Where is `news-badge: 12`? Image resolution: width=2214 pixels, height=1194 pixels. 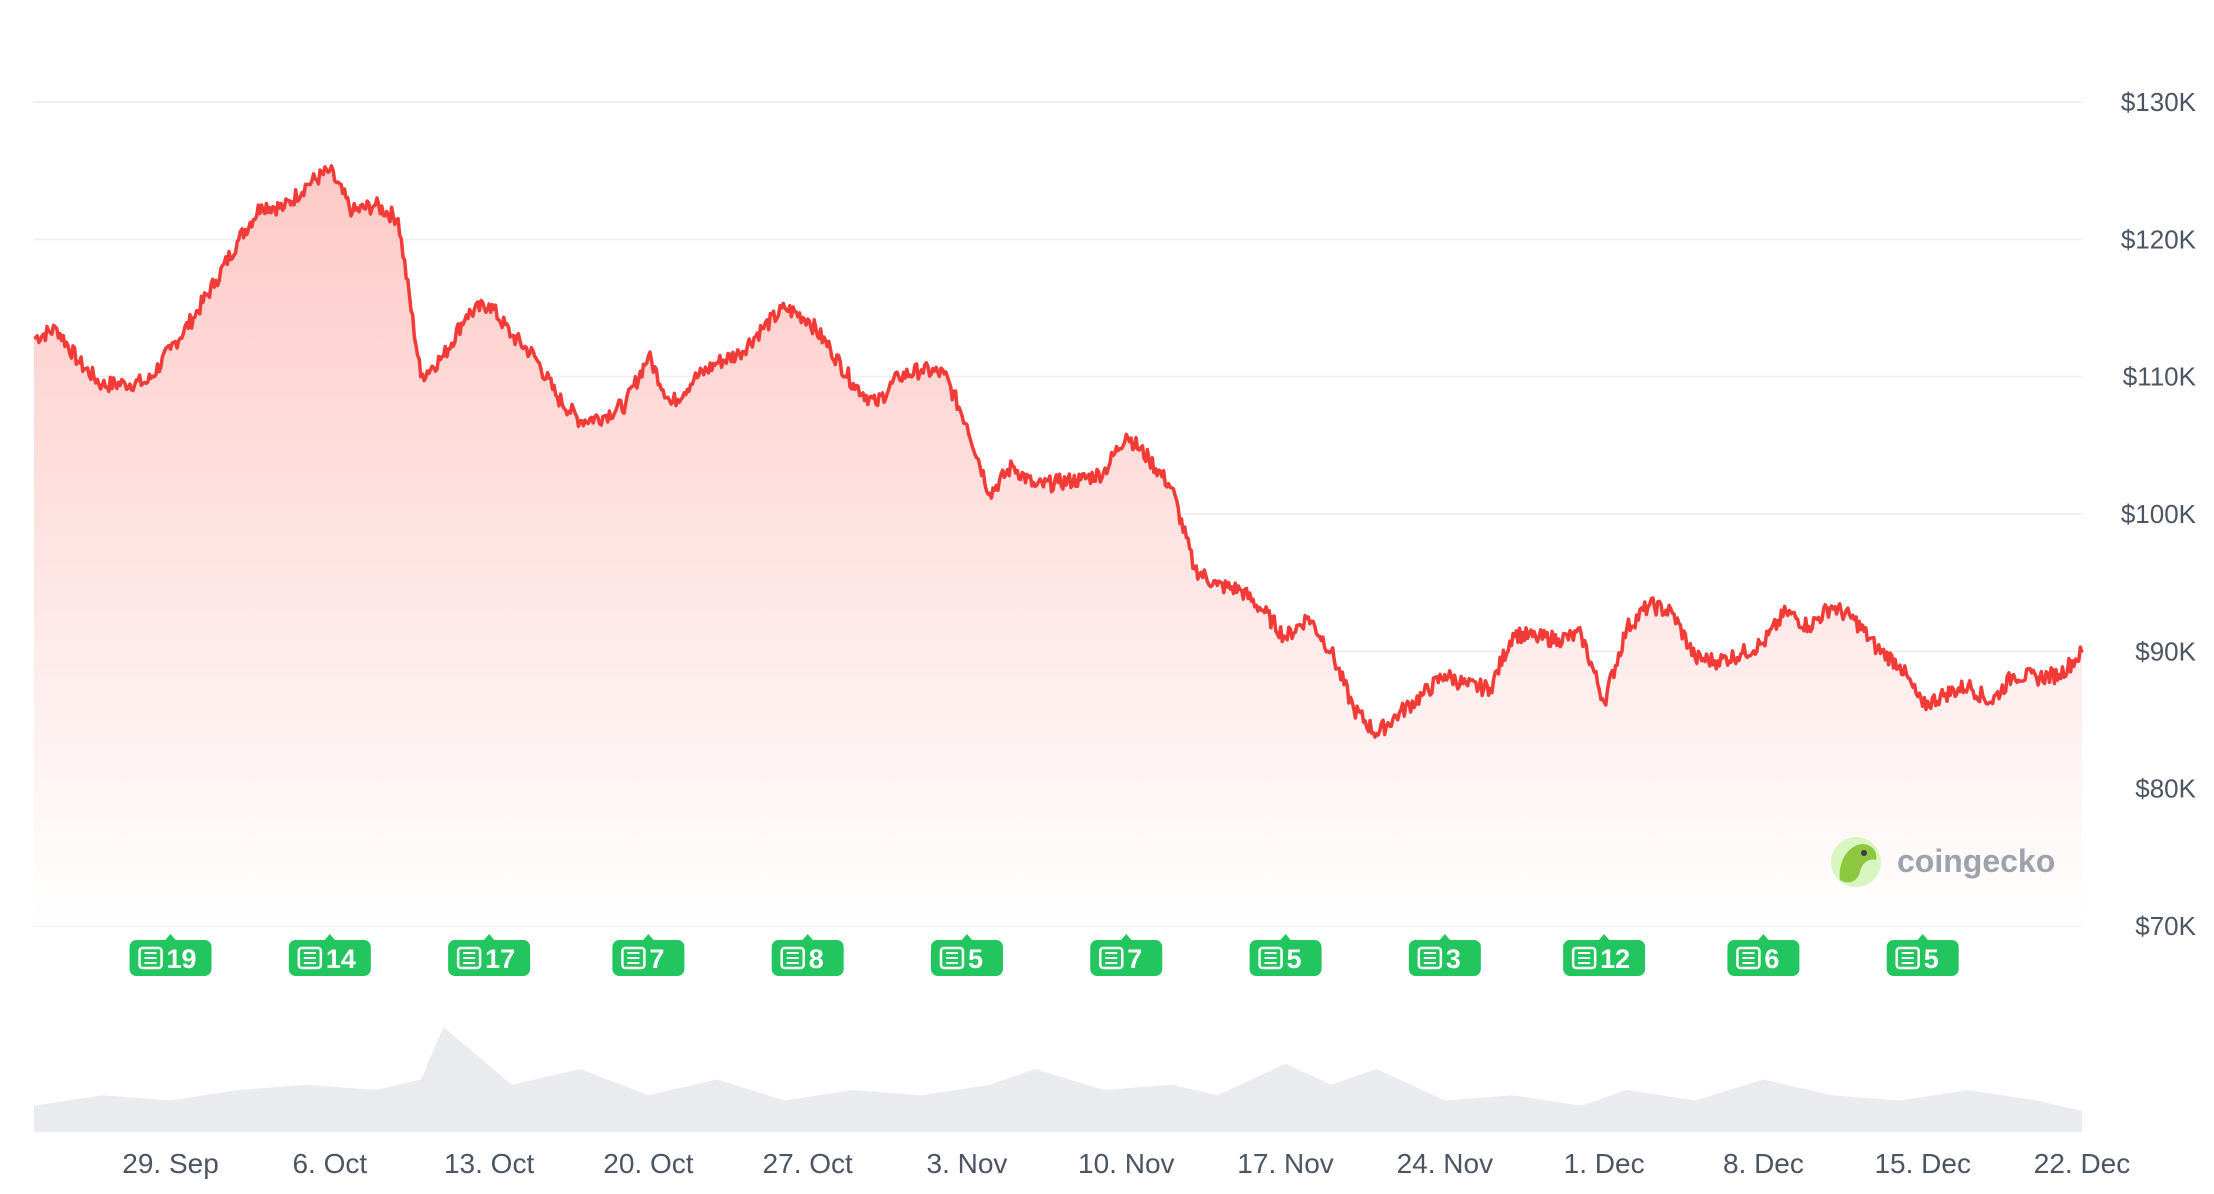
news-badge: 12 is located at coordinates (1604, 955).